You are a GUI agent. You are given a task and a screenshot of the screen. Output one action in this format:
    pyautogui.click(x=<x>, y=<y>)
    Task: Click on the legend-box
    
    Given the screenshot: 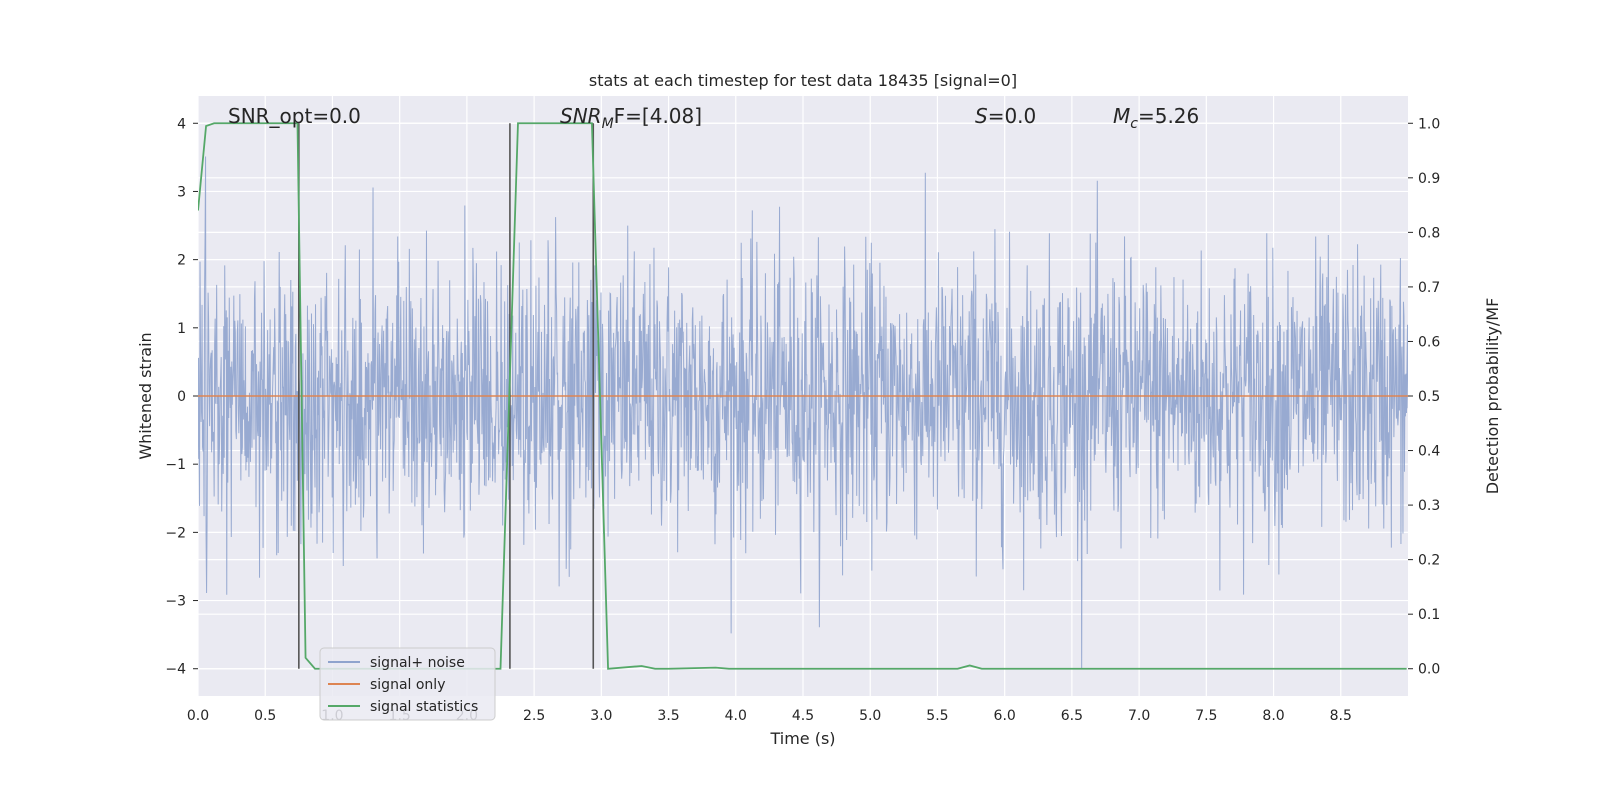 What is the action you would take?
    pyautogui.click(x=407, y=684)
    